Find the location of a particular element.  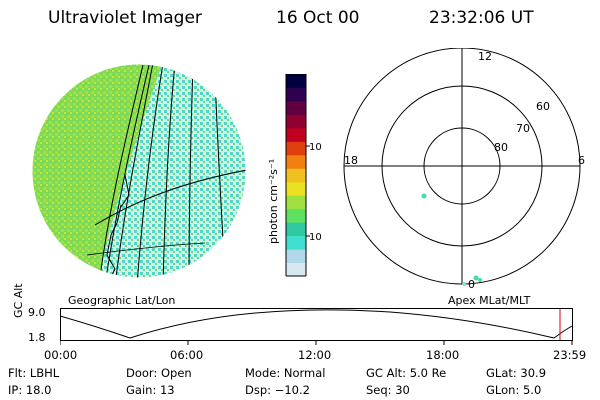

xtick-1200: 12:00 is located at coordinates (315, 355).